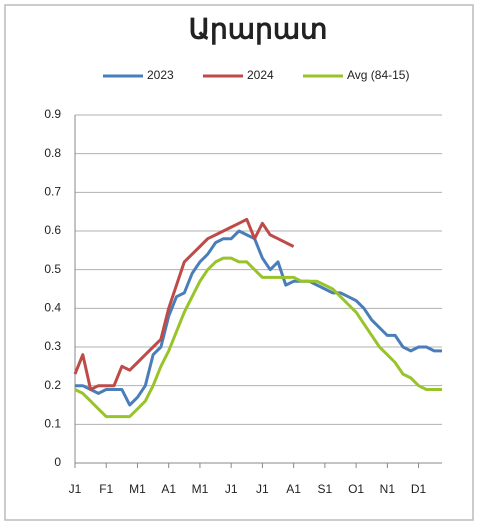 This screenshot has width=480, height=532. I want to click on y-tick-label: 0.4, so click(52, 308).